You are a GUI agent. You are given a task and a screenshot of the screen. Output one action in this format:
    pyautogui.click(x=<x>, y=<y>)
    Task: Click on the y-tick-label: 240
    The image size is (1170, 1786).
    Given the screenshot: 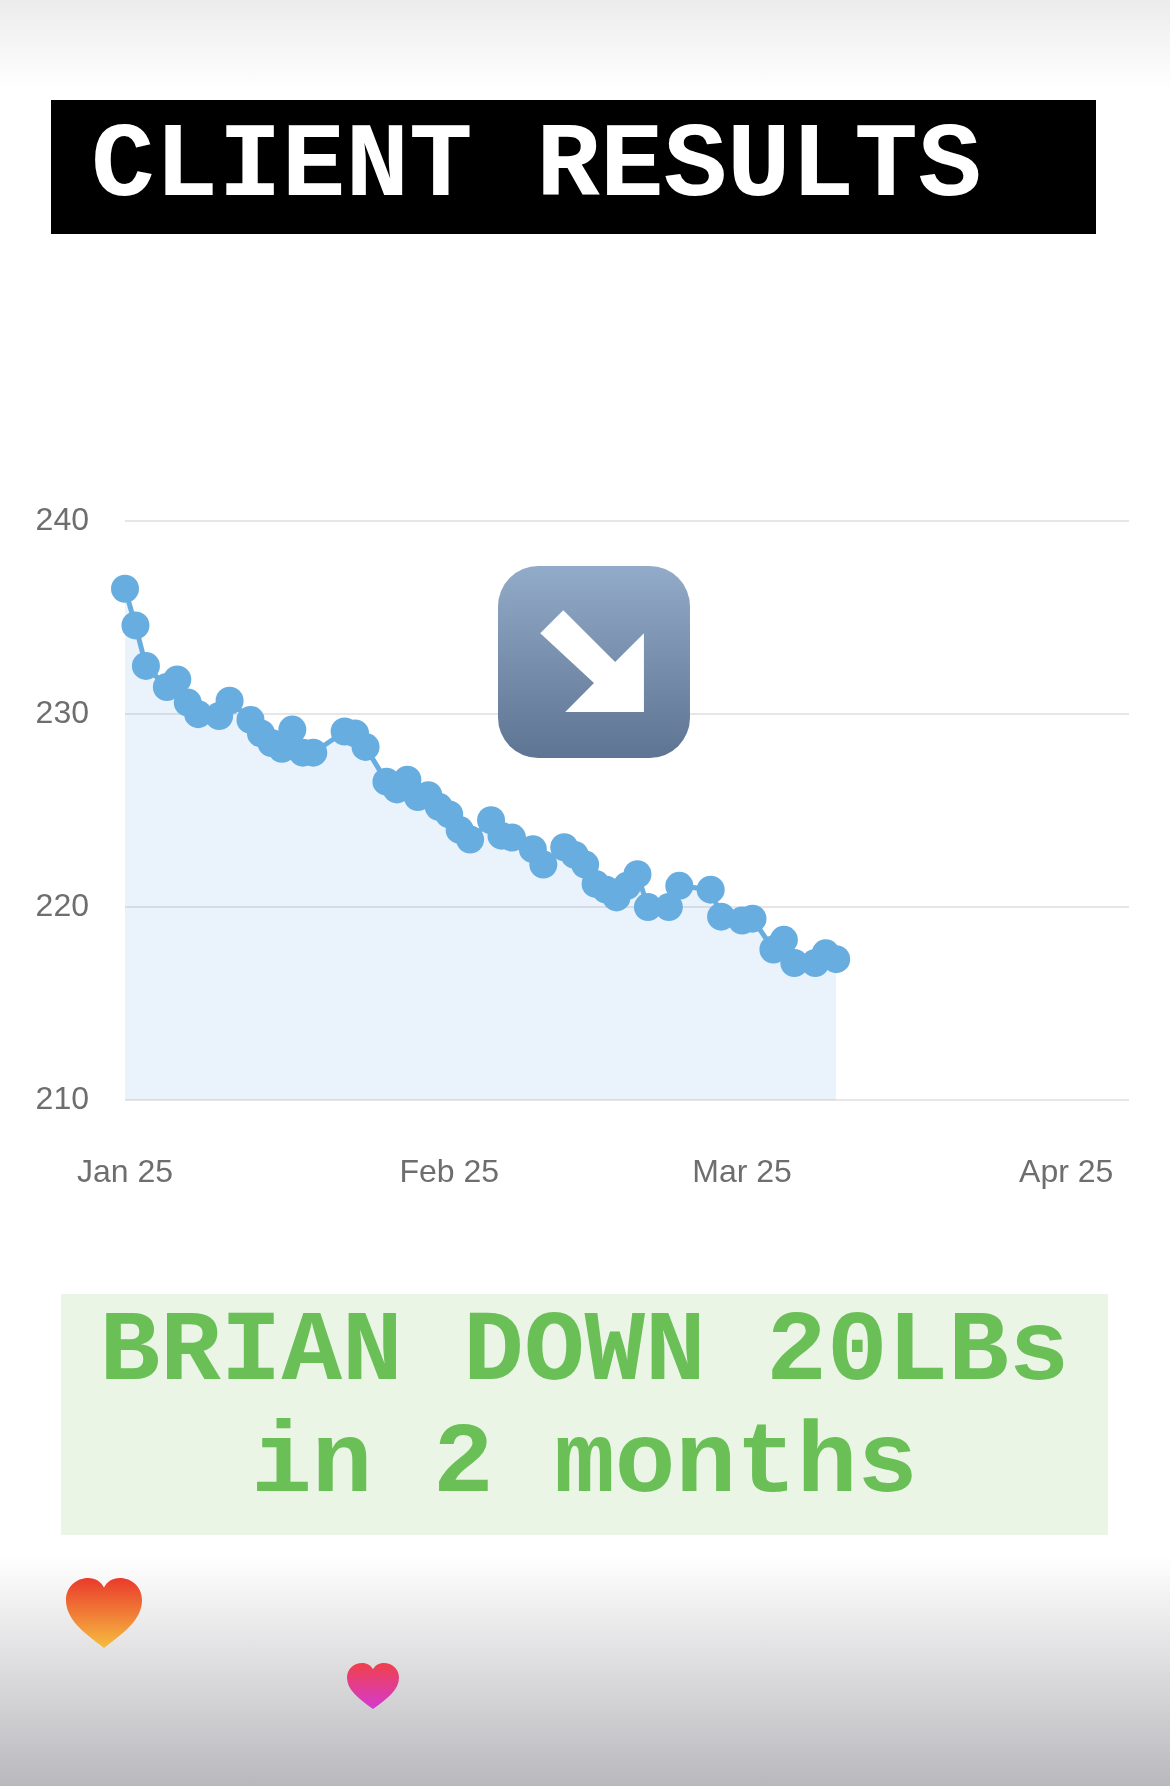 What is the action you would take?
    pyautogui.click(x=62, y=519)
    